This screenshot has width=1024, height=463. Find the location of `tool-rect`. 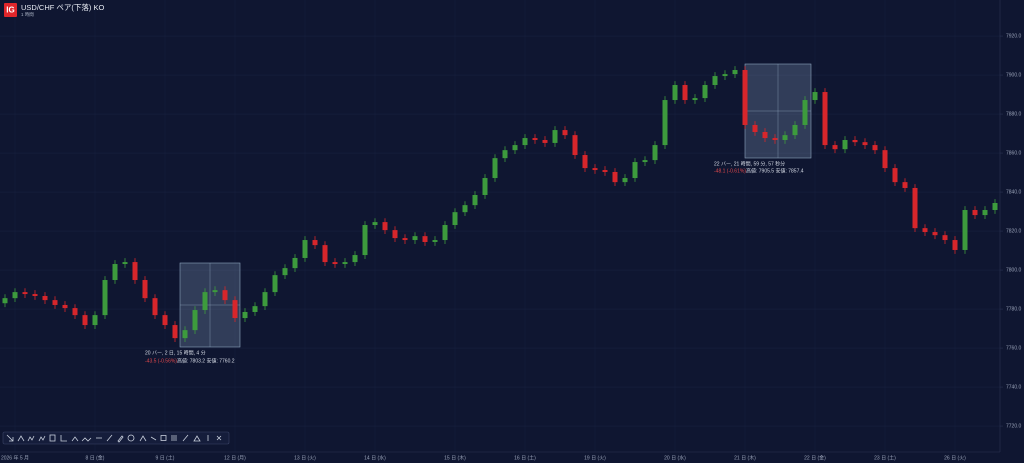

tool-rect is located at coordinates (163, 438).